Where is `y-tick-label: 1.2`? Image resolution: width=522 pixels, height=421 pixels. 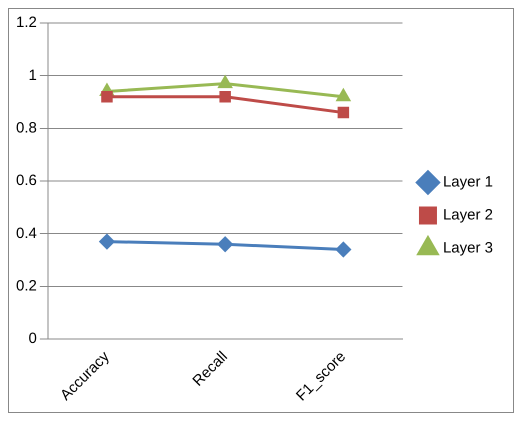 y-tick-label: 1.2 is located at coordinates (26, 23).